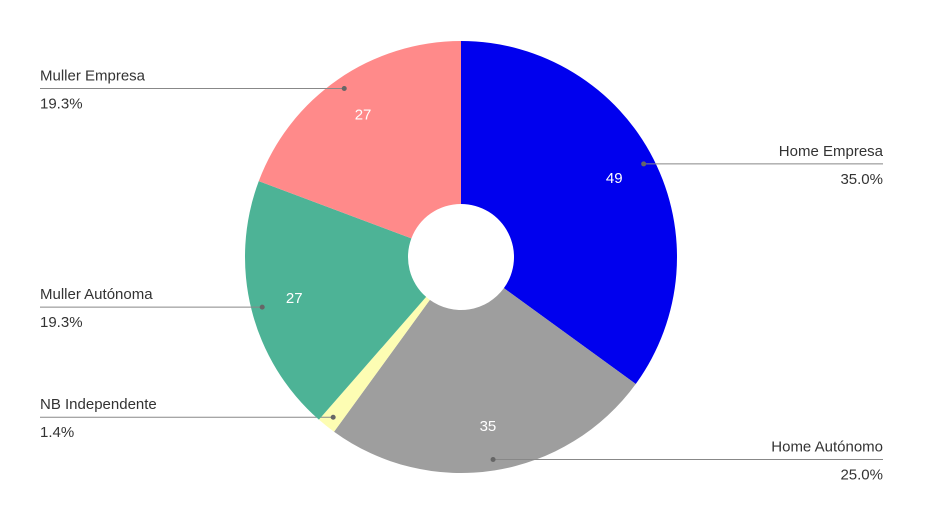 The height and width of the screenshot is (513, 933). Describe the element at coordinates (57, 432) in the screenshot. I see `percent-label: 1.4%` at that location.